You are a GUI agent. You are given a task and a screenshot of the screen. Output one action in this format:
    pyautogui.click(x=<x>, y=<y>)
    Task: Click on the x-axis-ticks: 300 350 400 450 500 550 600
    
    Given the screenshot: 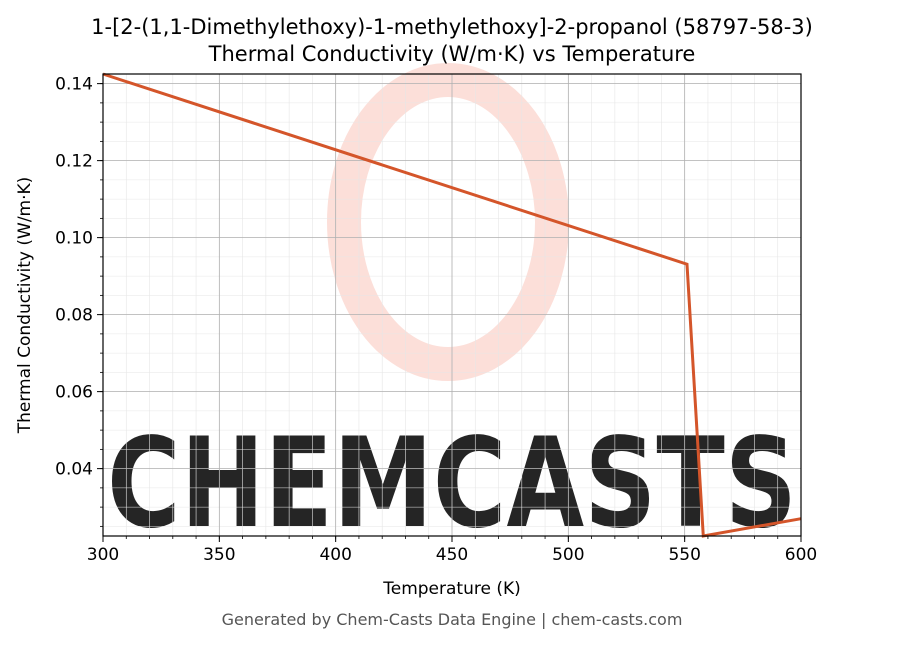 What is the action you would take?
    pyautogui.click(x=452, y=550)
    